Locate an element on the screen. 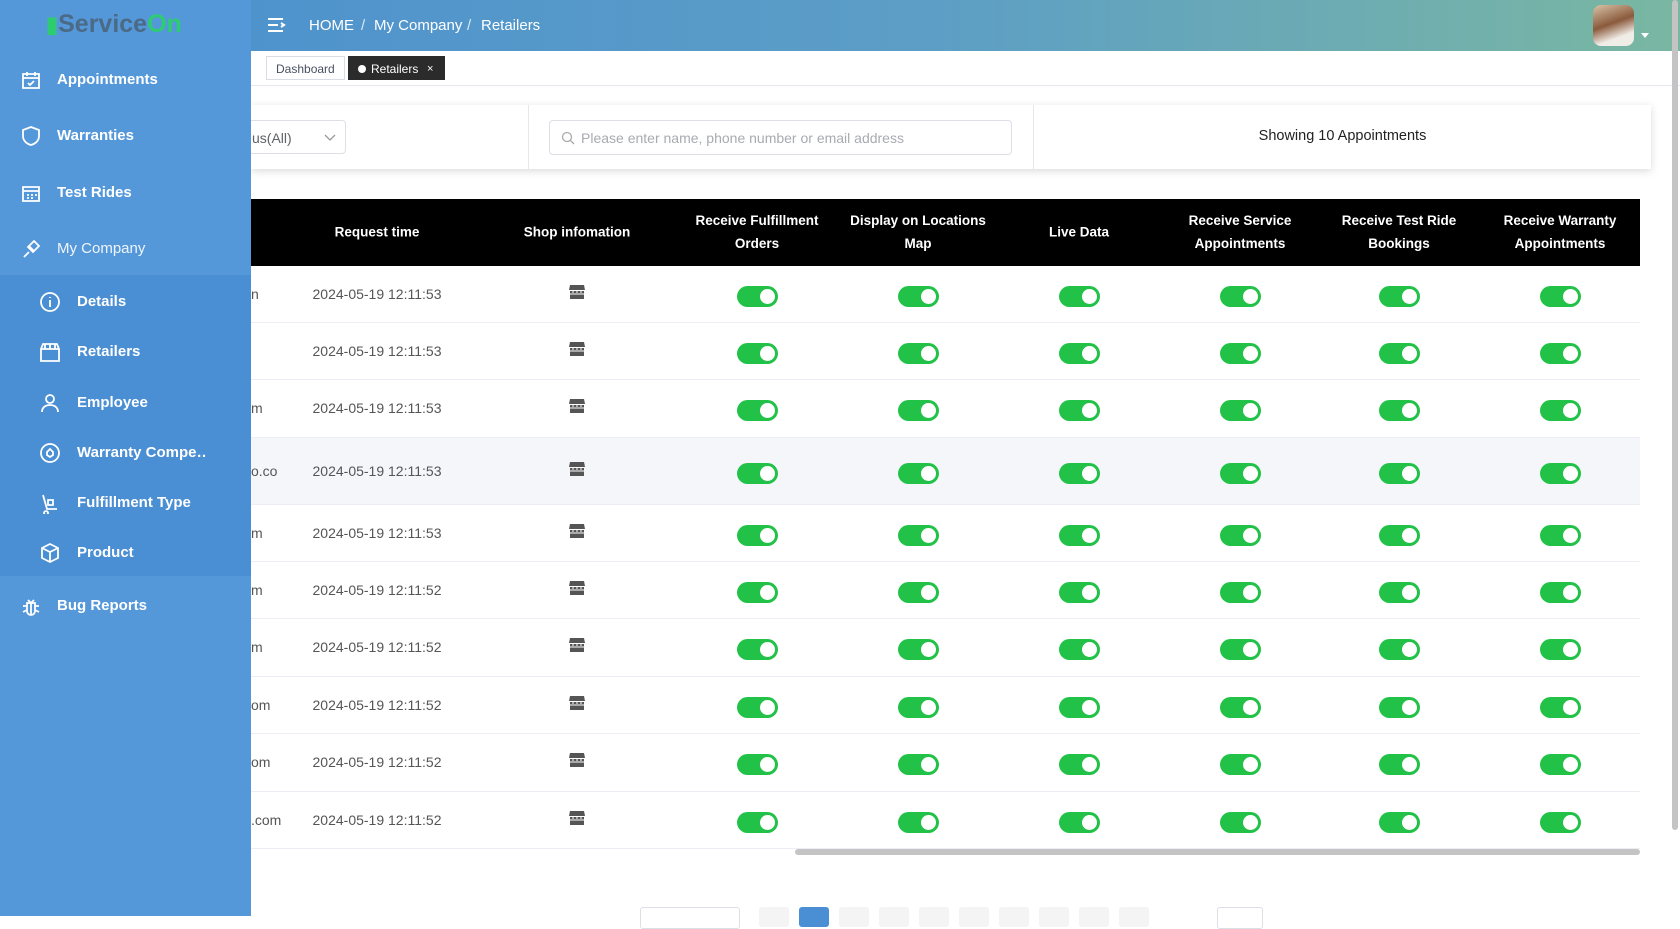  menu-item: My Company is located at coordinates (125, 249).